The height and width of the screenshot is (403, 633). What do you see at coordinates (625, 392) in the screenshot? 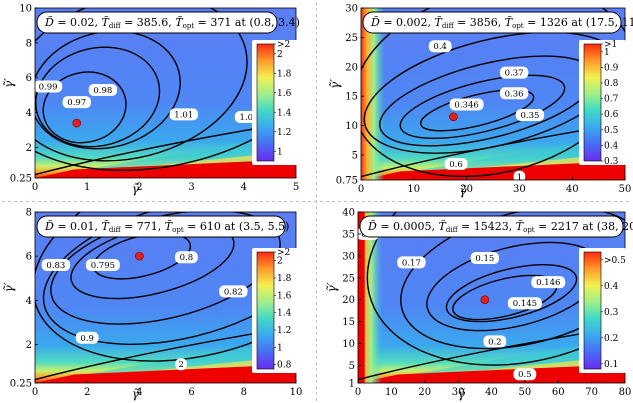
I see `x-tick-label: 80` at bounding box center [625, 392].